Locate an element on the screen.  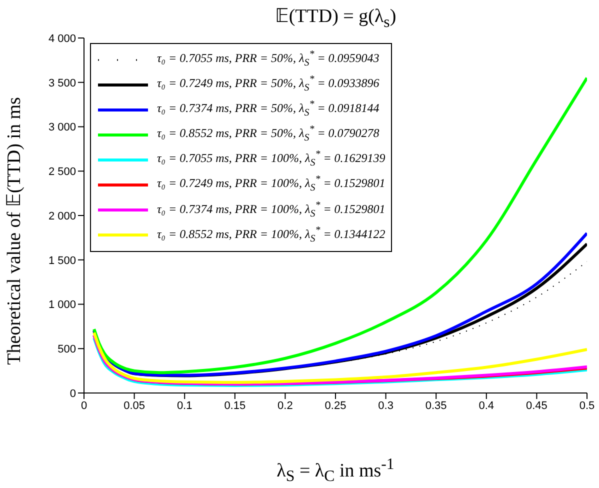
x-tick-label: 0.4 is located at coordinates (486, 406).